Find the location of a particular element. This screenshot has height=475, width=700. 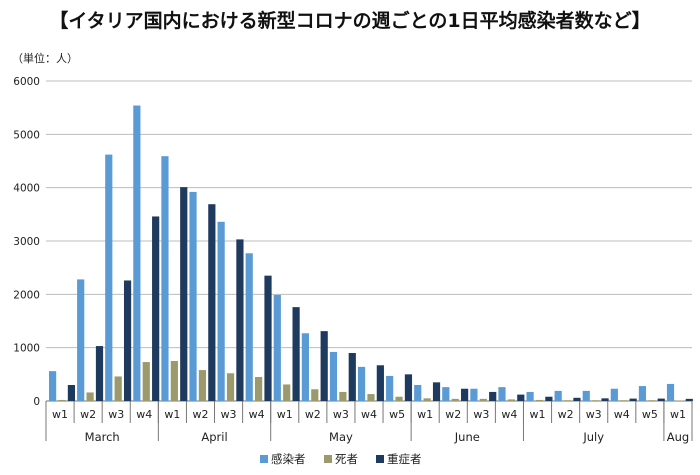

x-tick-label: w5 is located at coordinates (397, 414).